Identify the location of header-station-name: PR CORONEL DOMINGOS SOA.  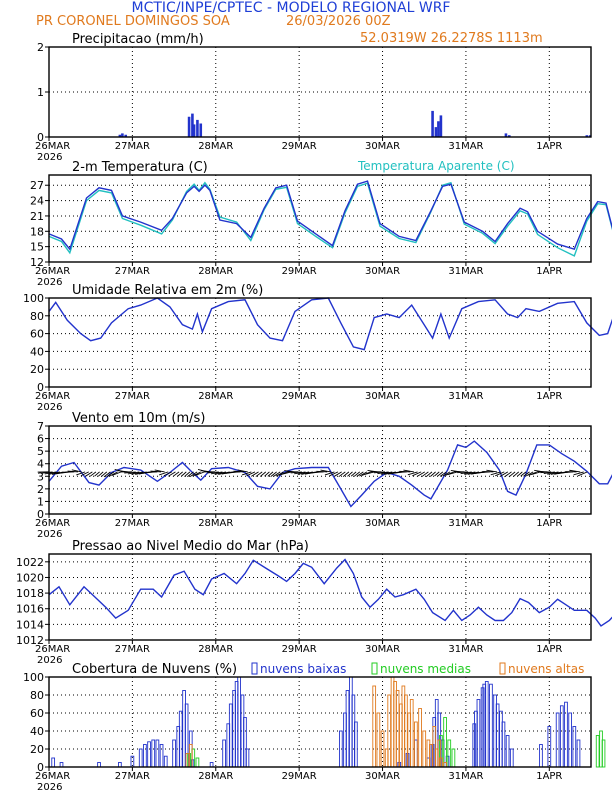
(133, 21).